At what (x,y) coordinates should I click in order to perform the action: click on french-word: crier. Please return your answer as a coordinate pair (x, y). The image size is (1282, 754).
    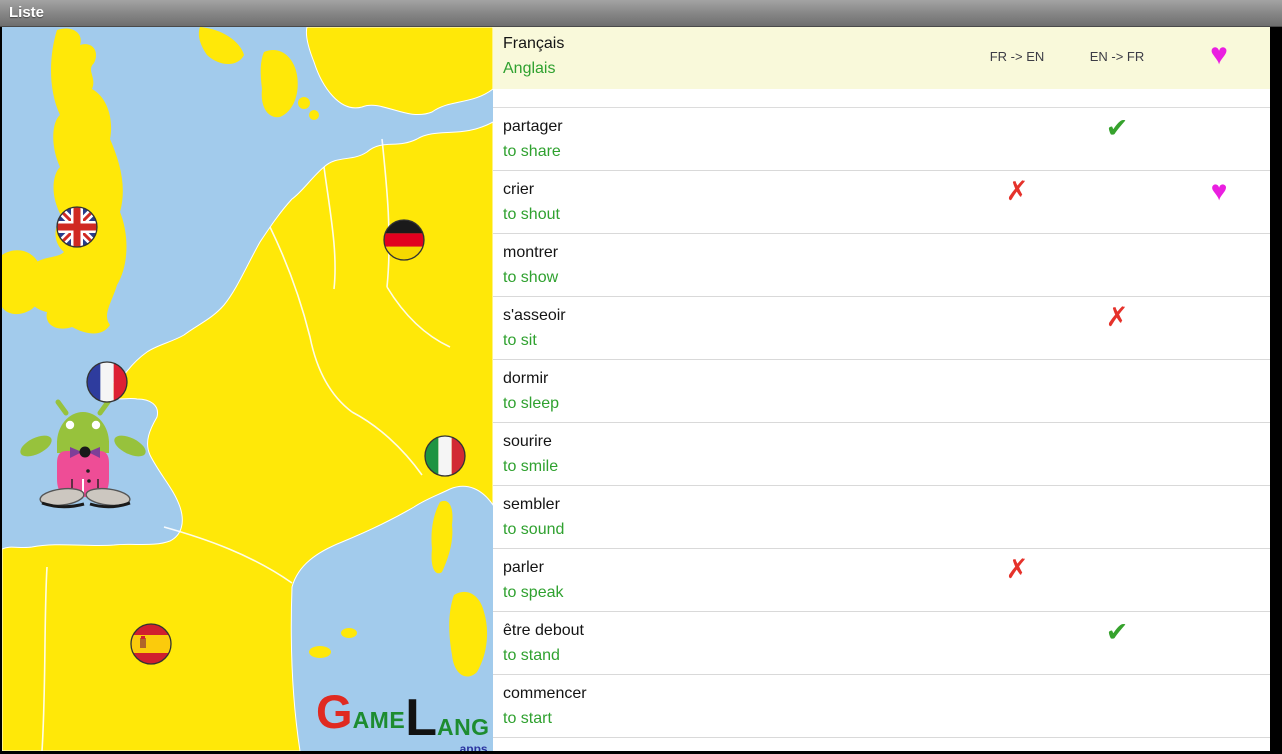
    Looking at the image, I should click on (519, 189).